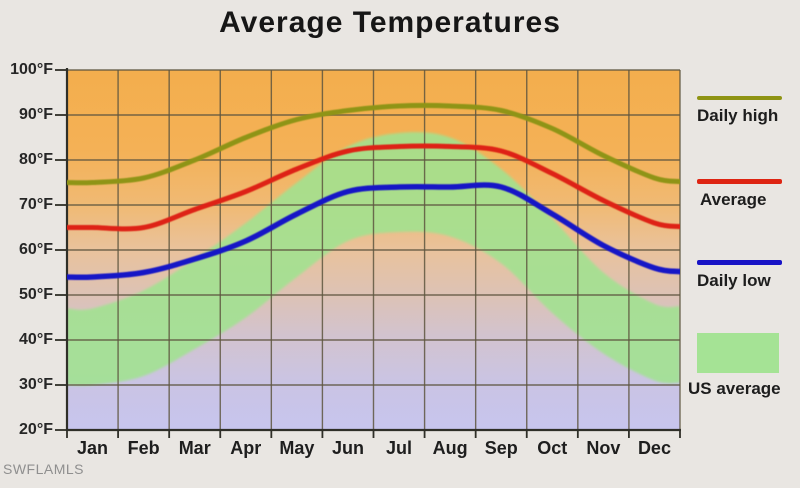 The width and height of the screenshot is (800, 488). What do you see at coordinates (373, 187) in the screenshot?
I see `average-line` at bounding box center [373, 187].